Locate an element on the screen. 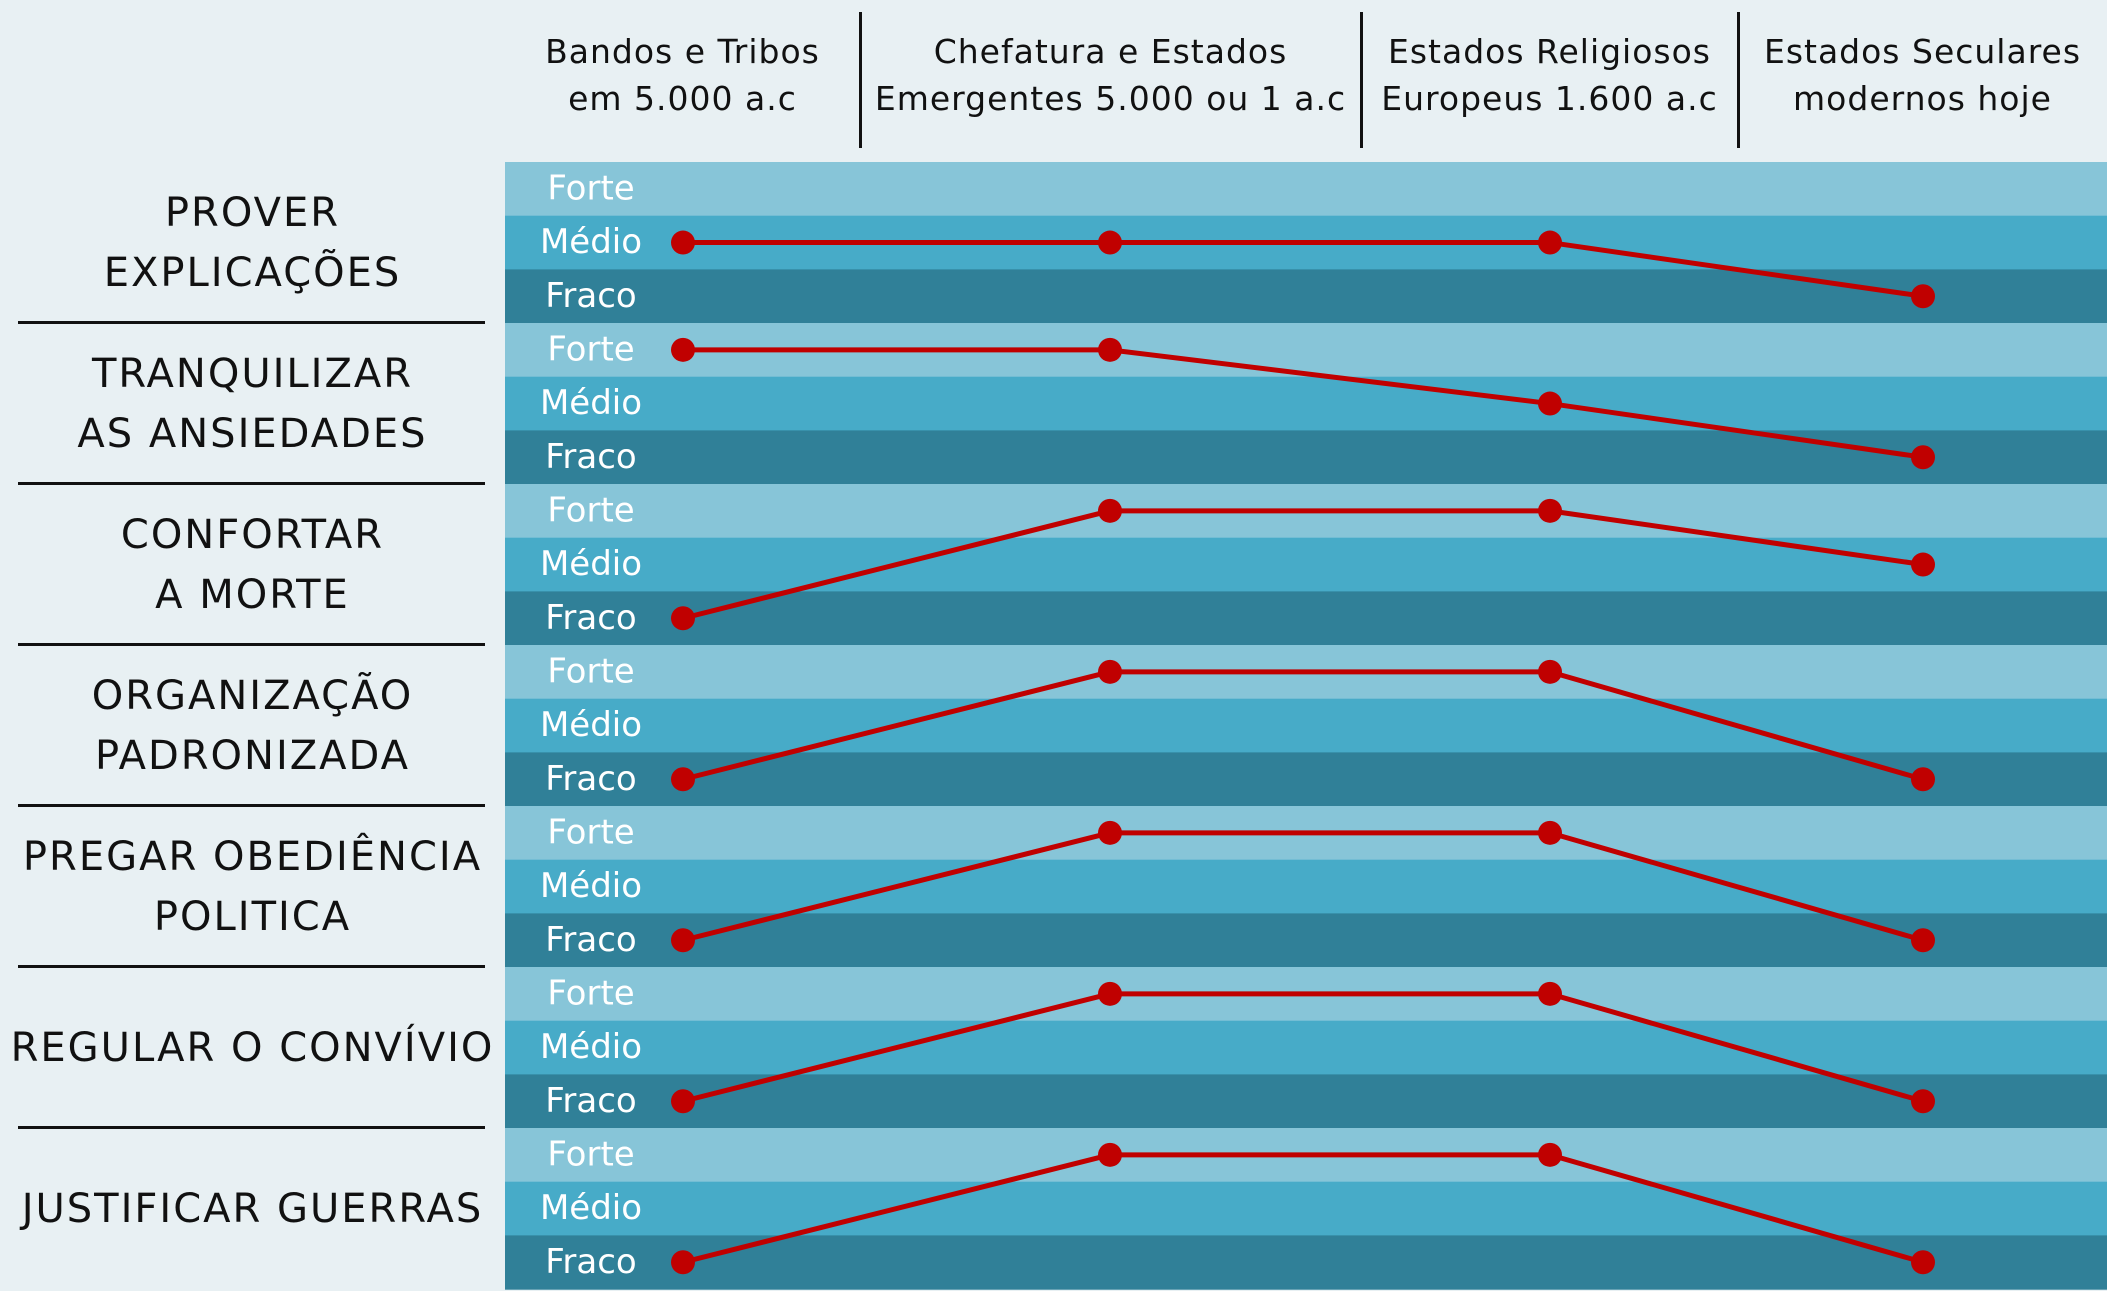 The image size is (2107, 1291). column-header-2-line2: Emergentes 5.000 ou 1 a.c is located at coordinates (1110, 98).